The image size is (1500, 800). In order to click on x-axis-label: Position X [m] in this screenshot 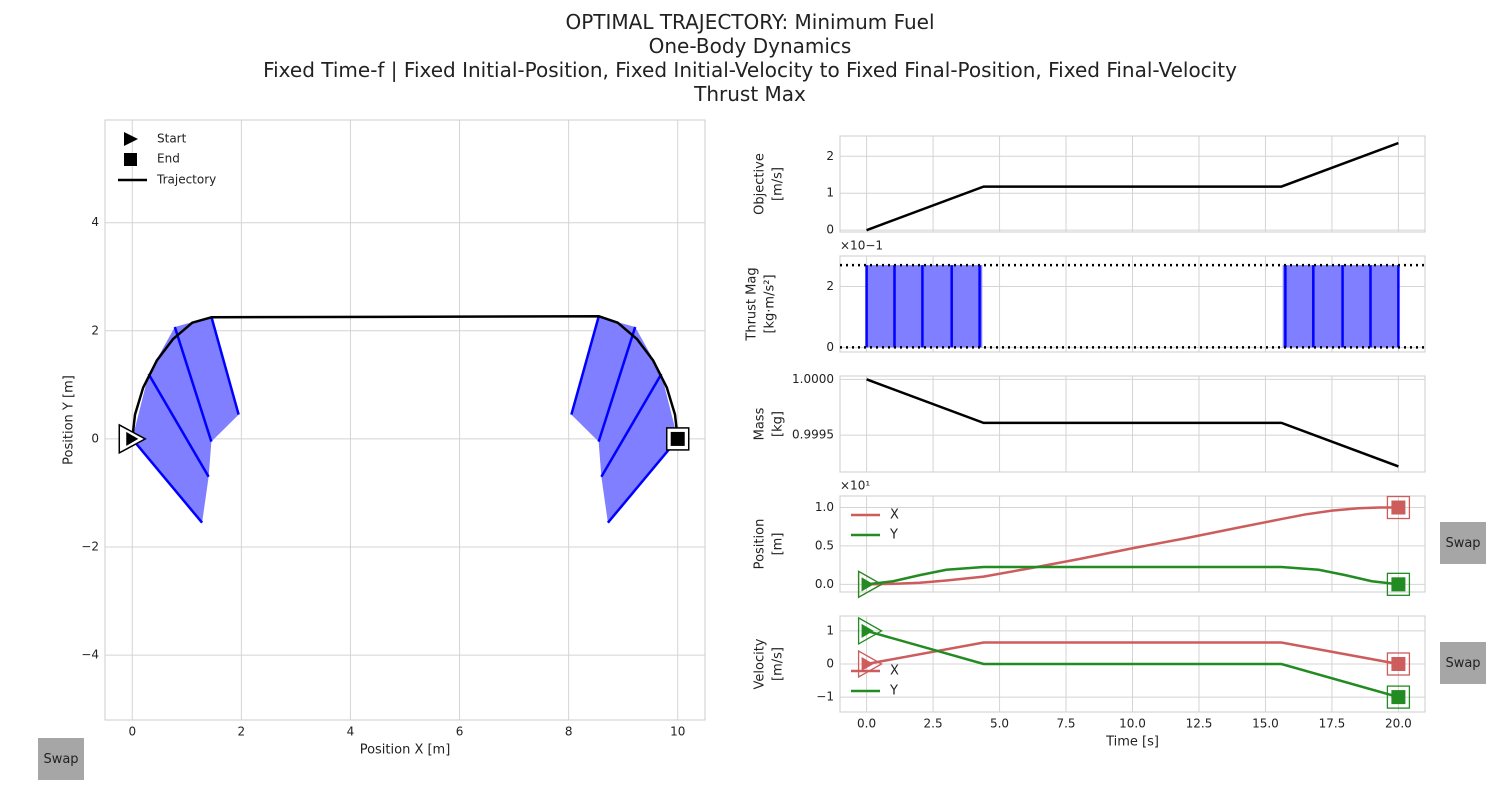, I will do `click(405, 750)`.